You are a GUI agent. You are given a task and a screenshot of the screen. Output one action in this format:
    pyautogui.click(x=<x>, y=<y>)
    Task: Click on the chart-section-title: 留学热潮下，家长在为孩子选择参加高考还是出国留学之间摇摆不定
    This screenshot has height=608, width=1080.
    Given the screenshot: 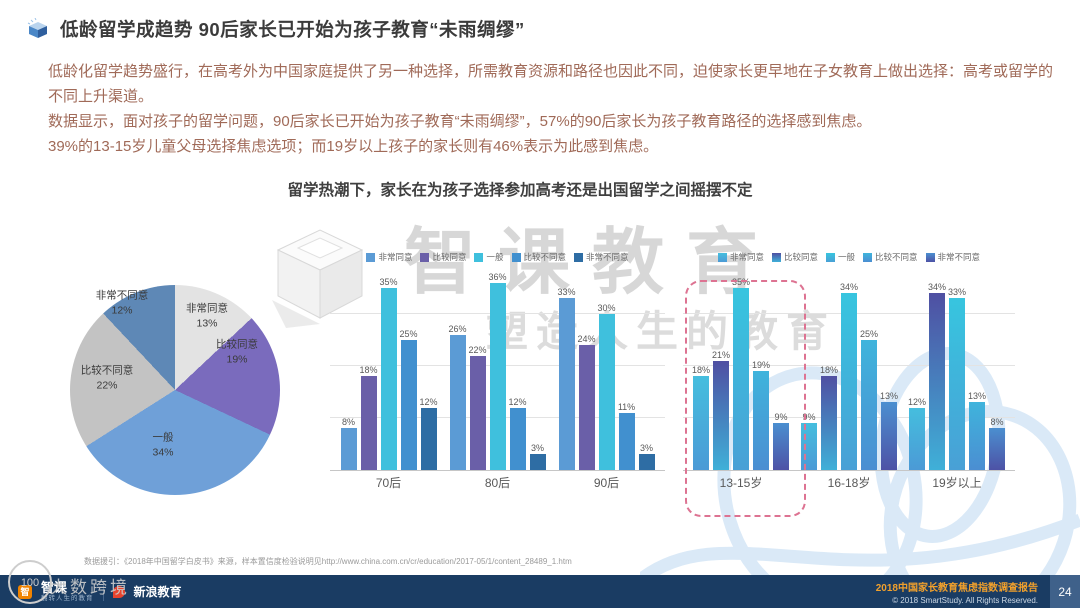 What is the action you would take?
    pyautogui.click(x=520, y=190)
    